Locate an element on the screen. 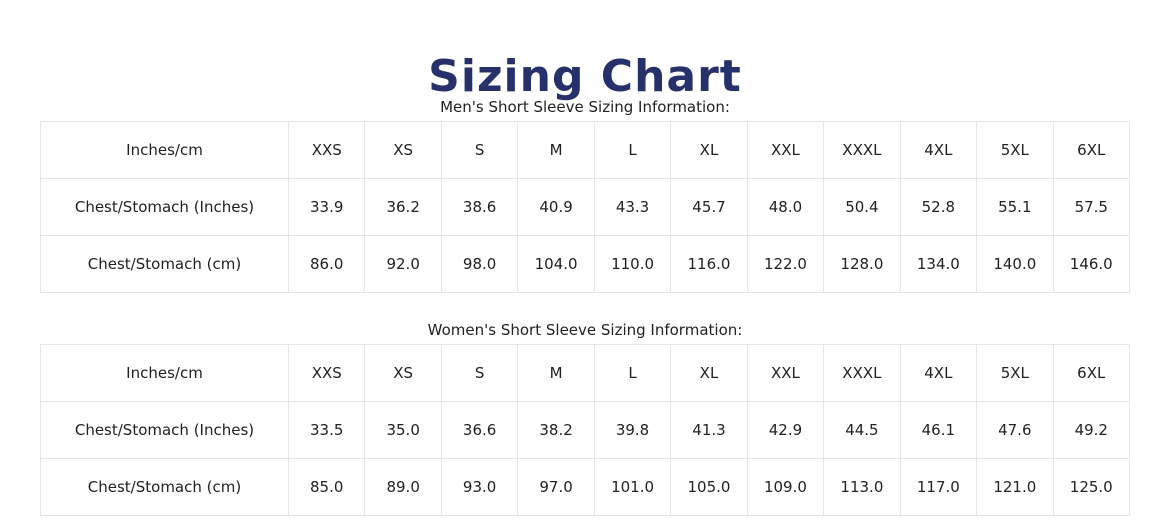  men-size-xxxl: XXXL is located at coordinates (862, 150).